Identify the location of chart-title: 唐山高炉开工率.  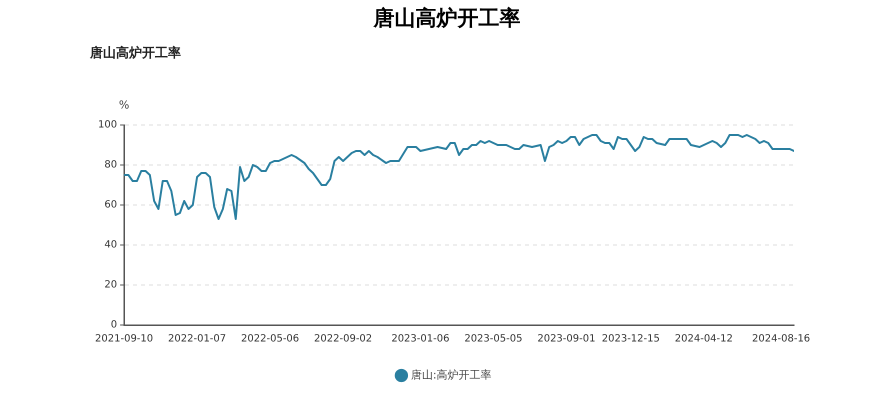
(447, 18).